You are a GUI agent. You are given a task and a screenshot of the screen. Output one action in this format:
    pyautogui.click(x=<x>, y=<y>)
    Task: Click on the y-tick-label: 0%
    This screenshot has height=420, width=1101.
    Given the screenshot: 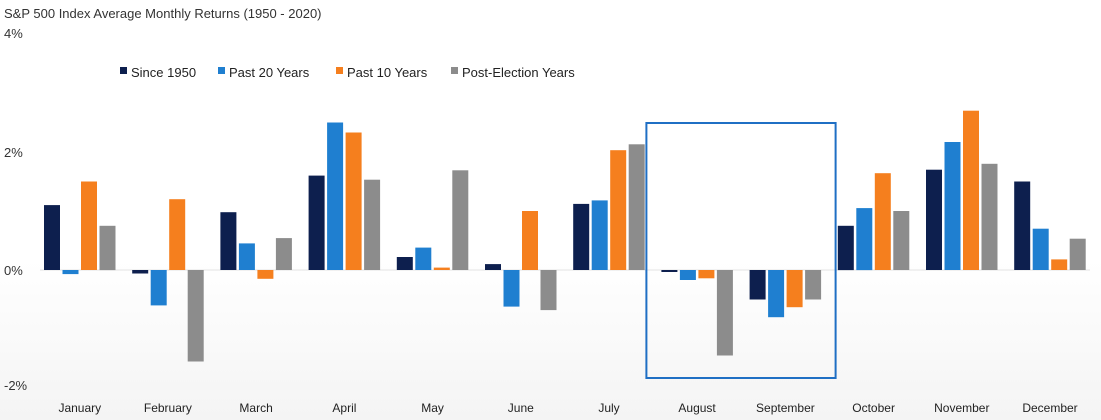 What is the action you would take?
    pyautogui.click(x=13, y=270)
    